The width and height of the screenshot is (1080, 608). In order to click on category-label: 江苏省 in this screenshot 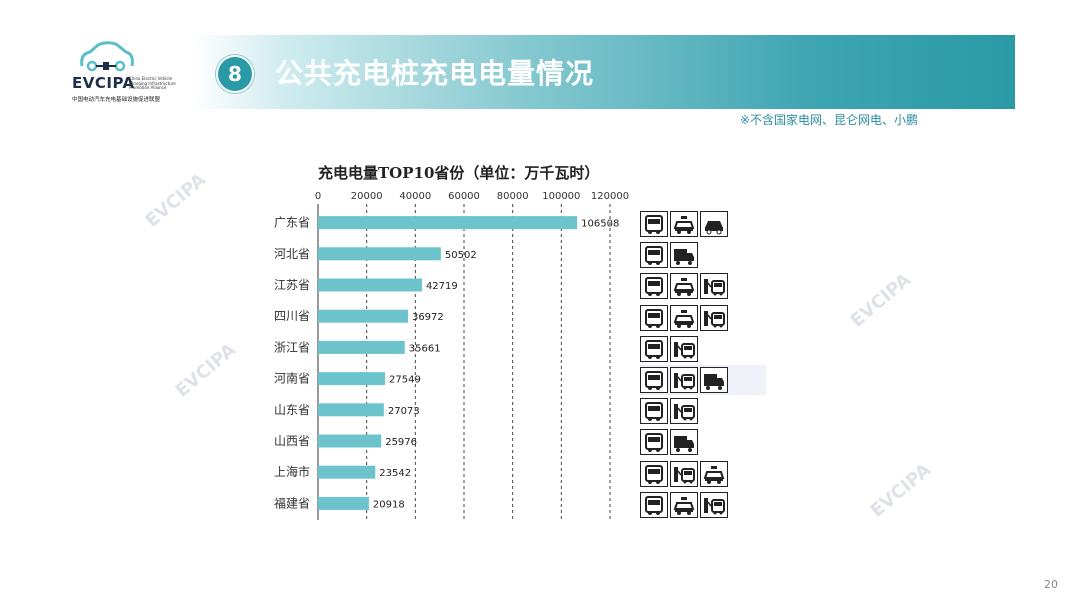, I will do `click(292, 285)`.